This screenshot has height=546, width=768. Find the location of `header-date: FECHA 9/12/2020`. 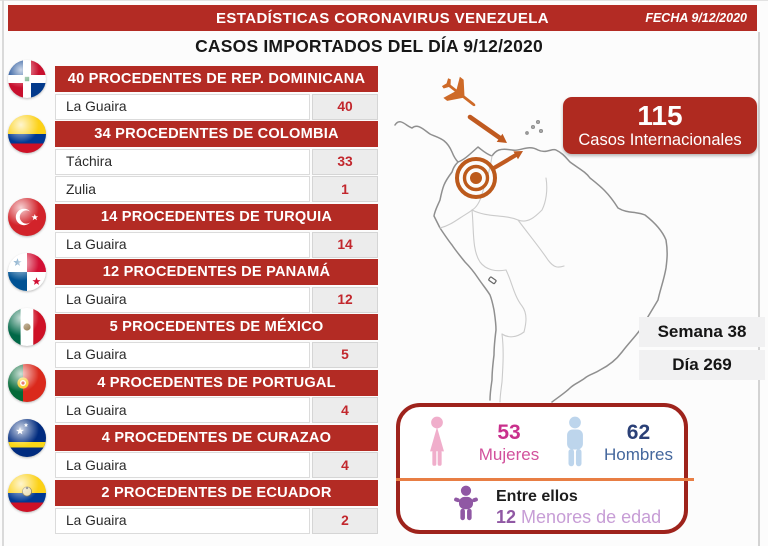

header-date: FECHA 9/12/2020 is located at coordinates (696, 18).